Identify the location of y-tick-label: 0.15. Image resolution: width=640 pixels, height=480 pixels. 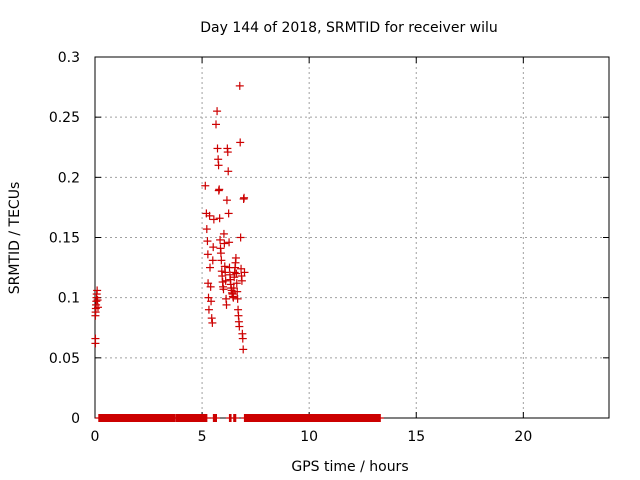
(64, 239).